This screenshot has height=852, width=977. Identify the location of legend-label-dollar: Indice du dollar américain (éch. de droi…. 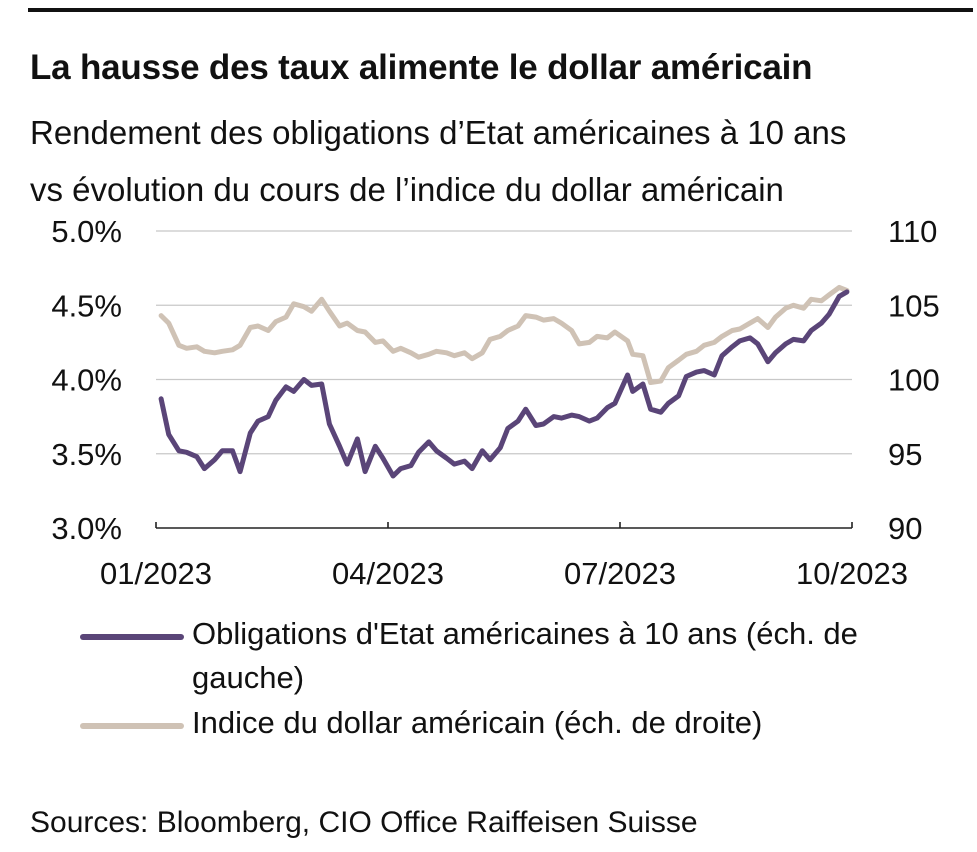
(477, 722).